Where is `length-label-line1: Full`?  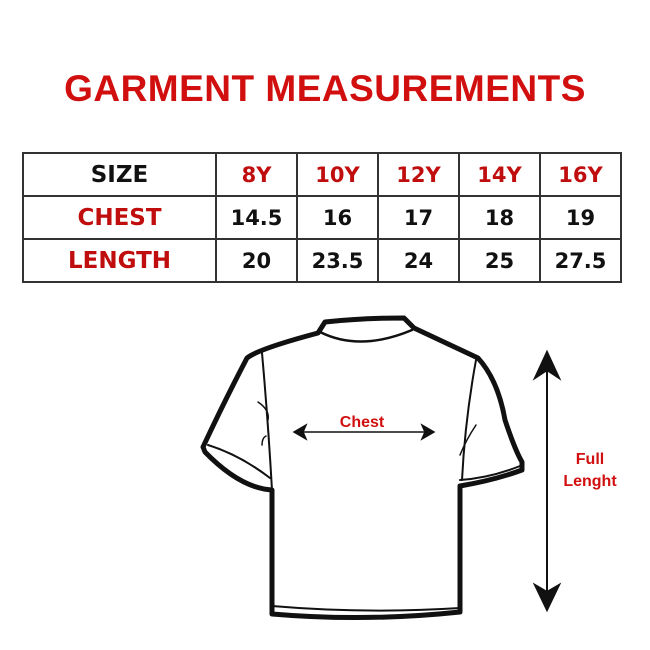 length-label-line1: Full is located at coordinates (590, 459).